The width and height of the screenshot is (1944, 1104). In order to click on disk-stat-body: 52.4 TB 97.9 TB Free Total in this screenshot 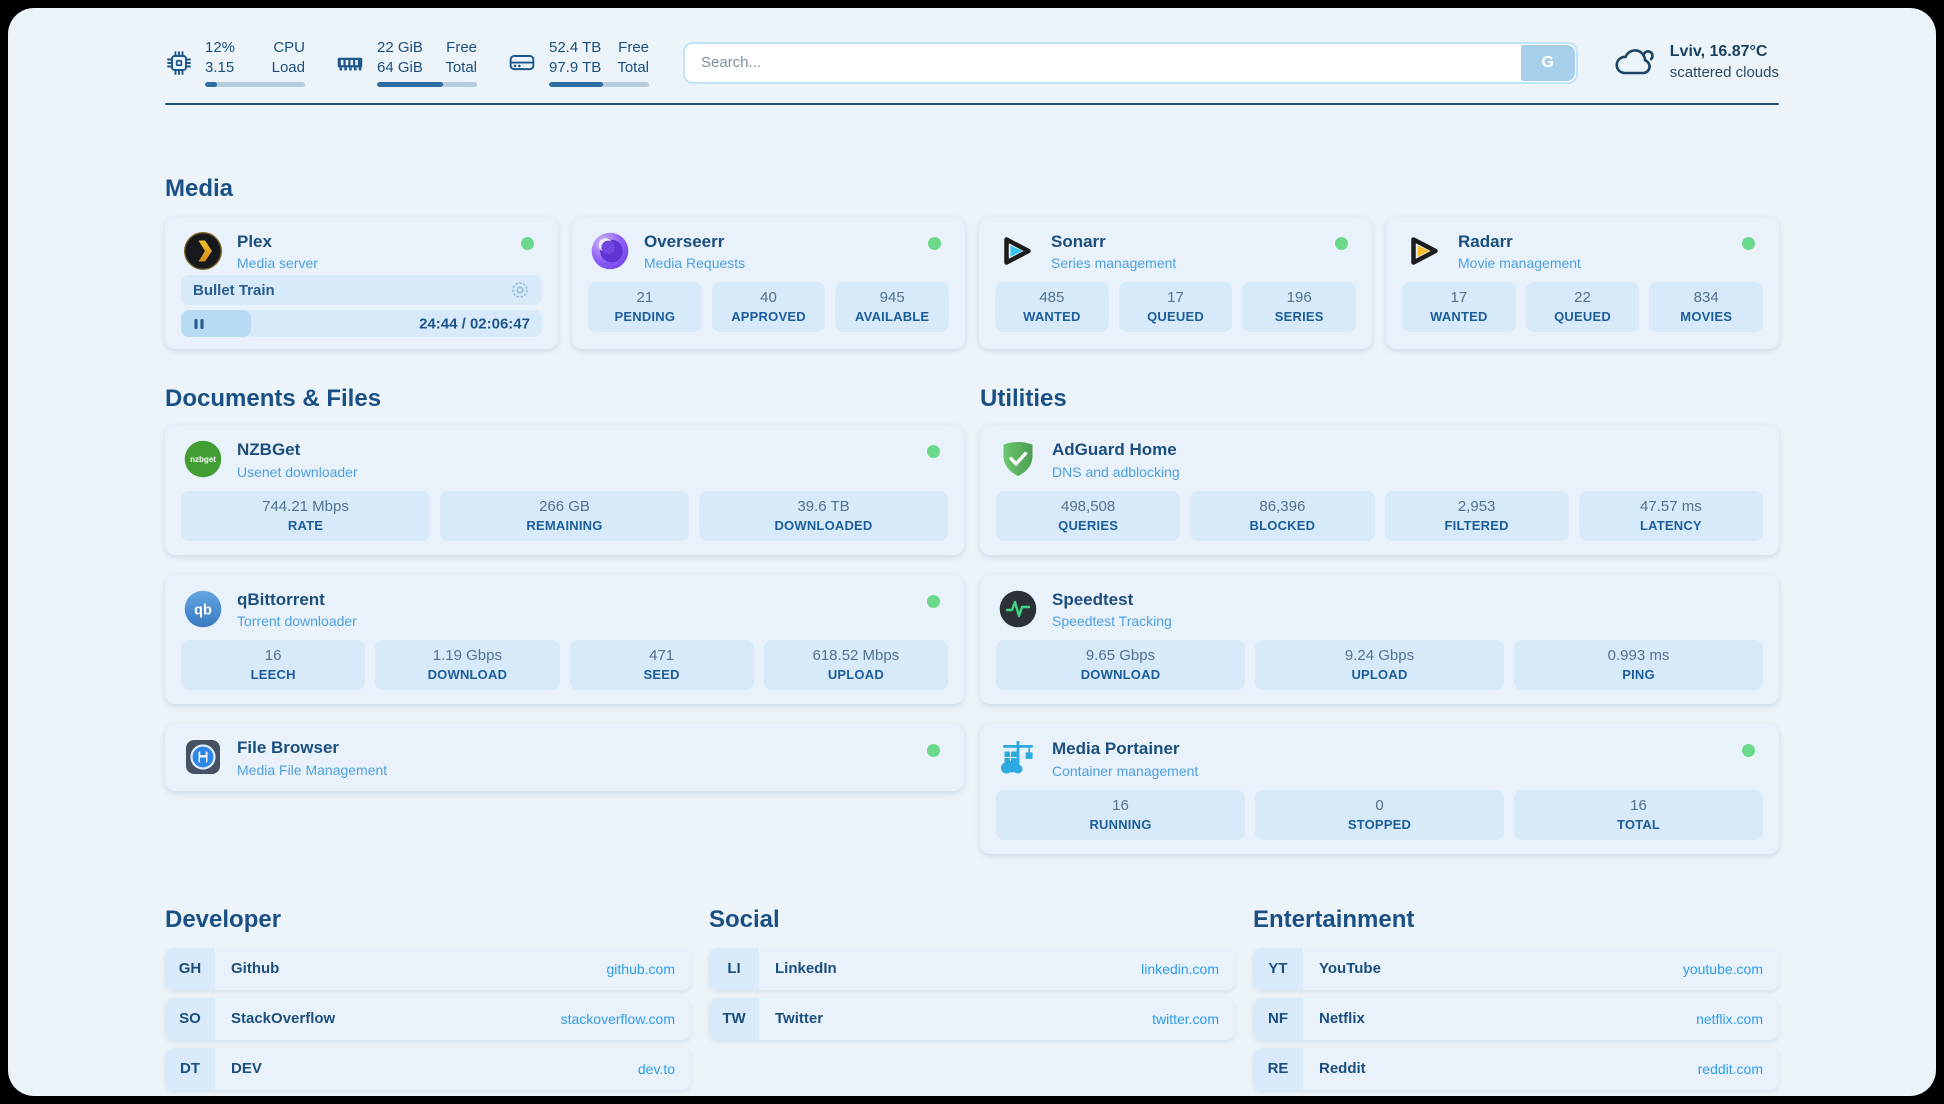, I will do `click(599, 62)`.